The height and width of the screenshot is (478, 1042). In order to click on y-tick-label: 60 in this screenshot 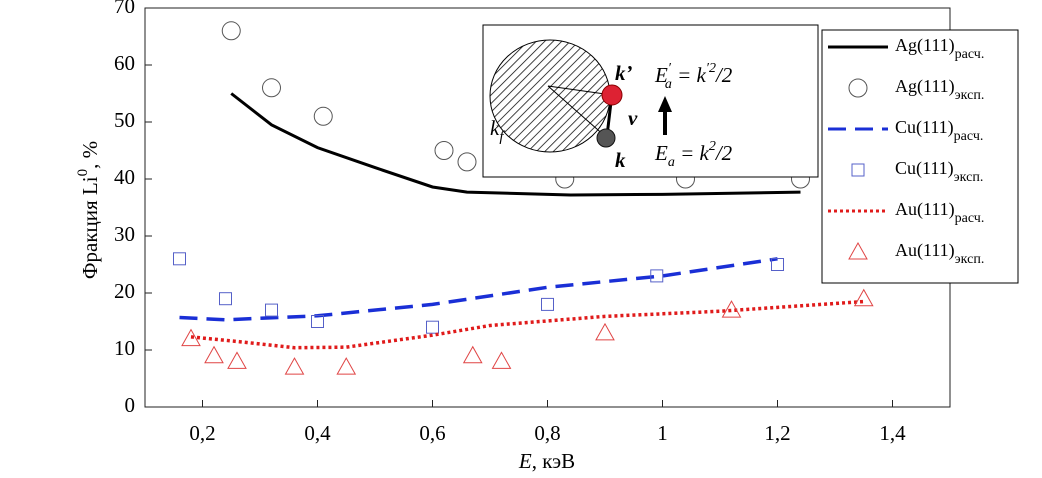, I will do `click(124, 63)`.